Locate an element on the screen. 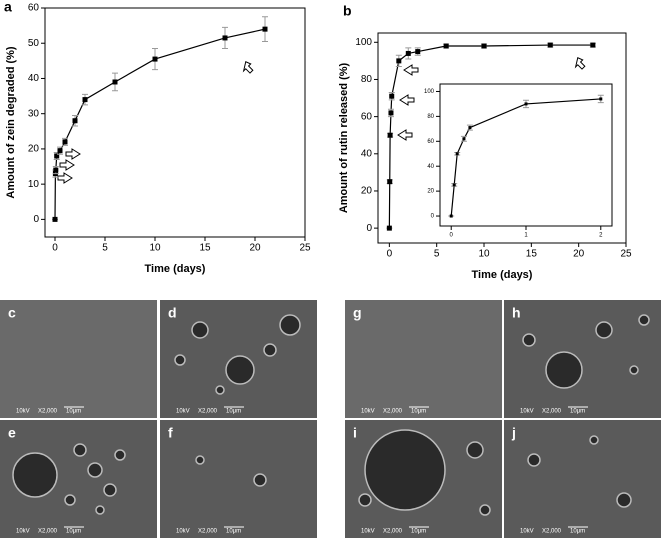  sem-image: f 10kV X2,000 10μm is located at coordinates (238, 479).